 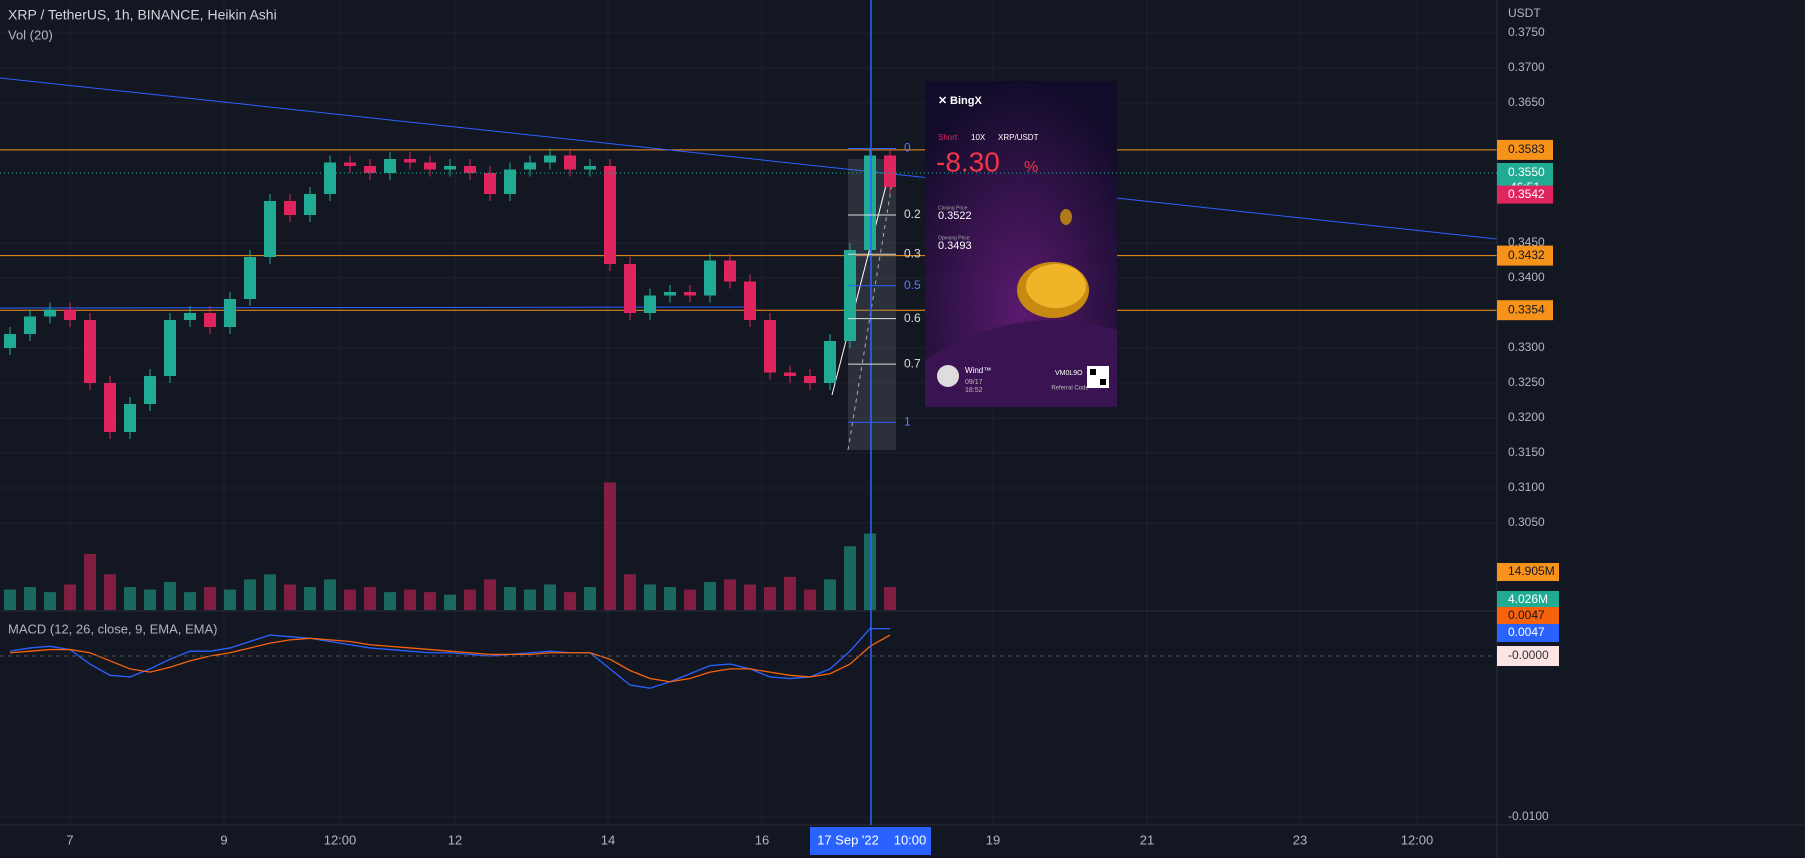 I want to click on card-side: Short, so click(x=948, y=137).